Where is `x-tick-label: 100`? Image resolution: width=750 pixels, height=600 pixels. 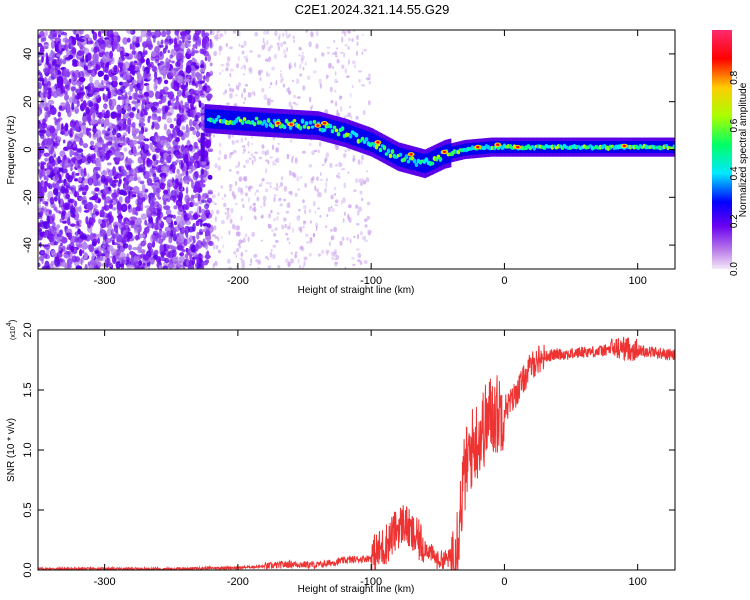 x-tick-label: 100 is located at coordinates (638, 281).